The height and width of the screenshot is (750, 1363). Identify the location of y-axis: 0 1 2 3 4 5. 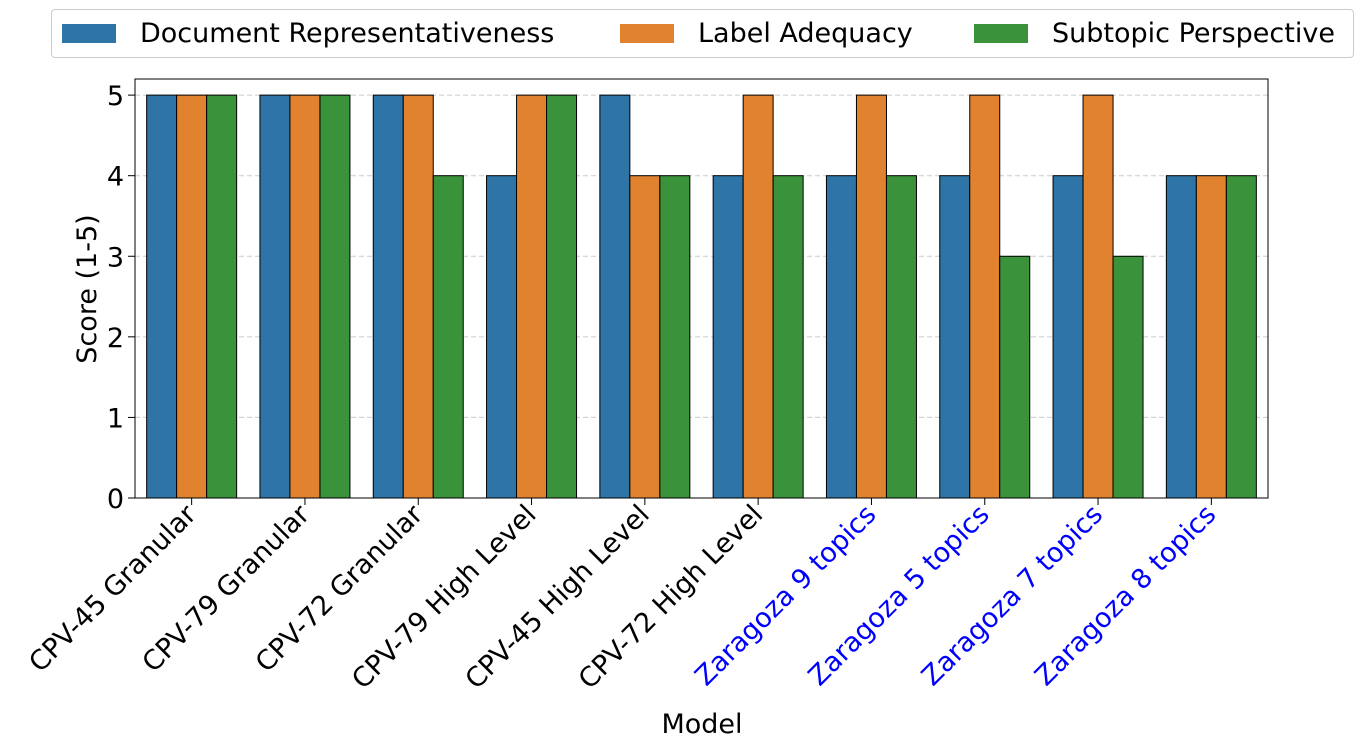
(121, 298).